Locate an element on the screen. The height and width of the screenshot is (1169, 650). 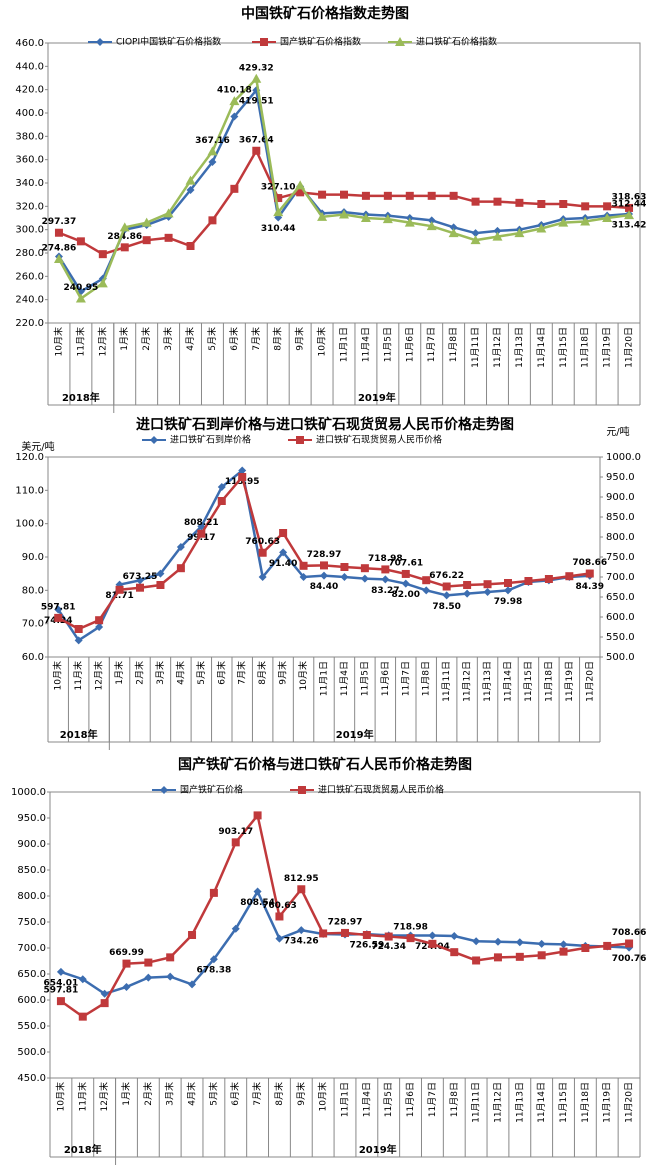
x-group-label: 2019年 is located at coordinates (378, 1149).